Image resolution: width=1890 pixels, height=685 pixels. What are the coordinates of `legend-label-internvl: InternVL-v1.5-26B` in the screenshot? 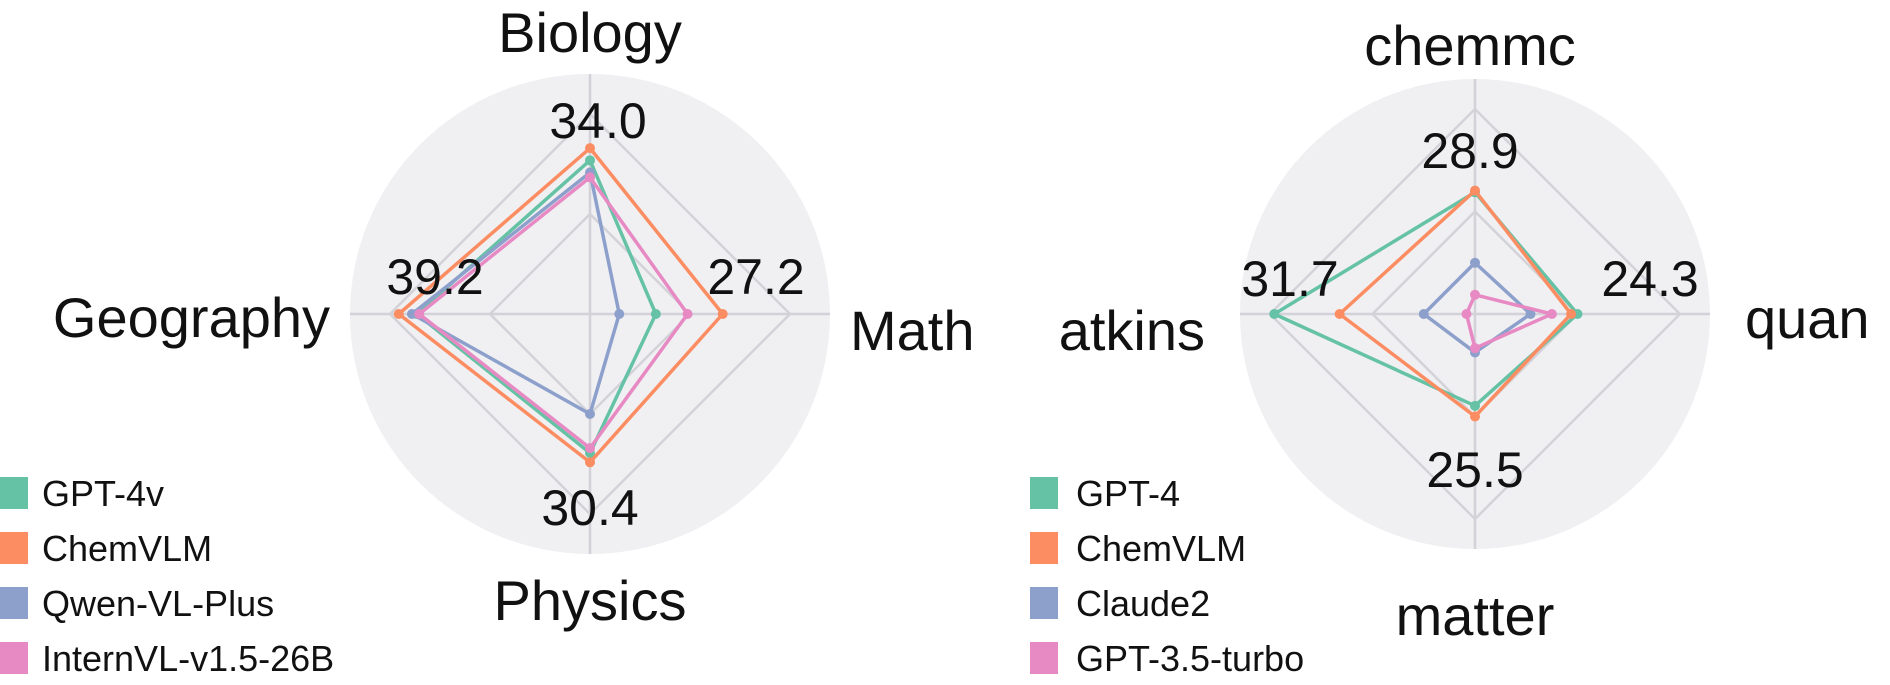 It's located at (188, 658).